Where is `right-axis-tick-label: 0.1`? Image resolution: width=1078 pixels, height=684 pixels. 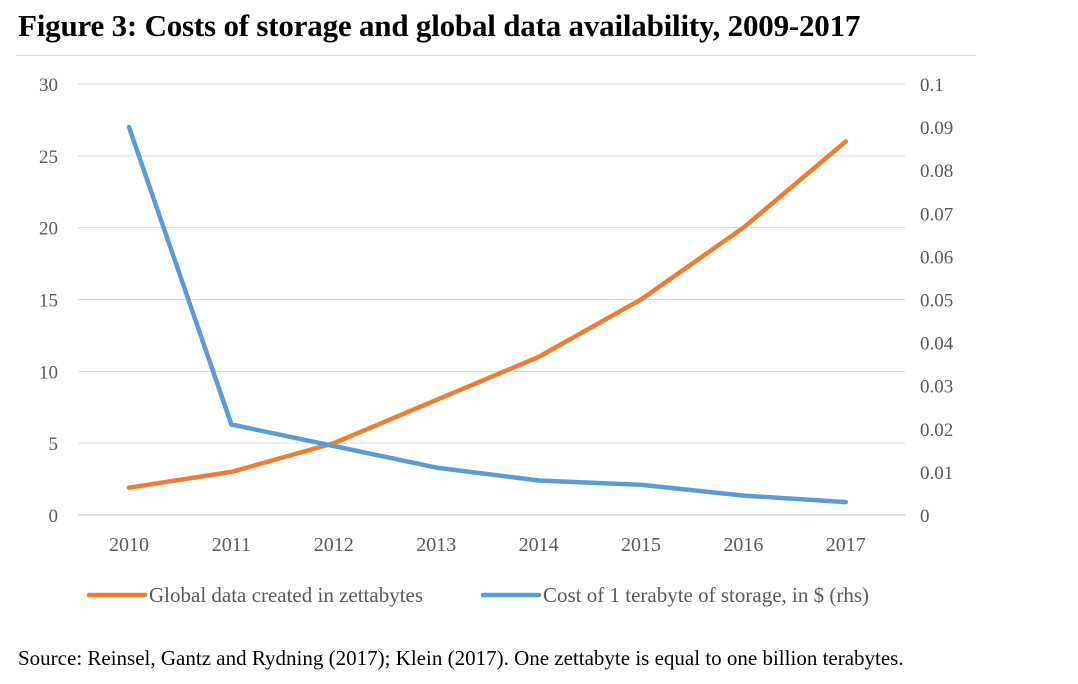 right-axis-tick-label: 0.1 is located at coordinates (932, 85).